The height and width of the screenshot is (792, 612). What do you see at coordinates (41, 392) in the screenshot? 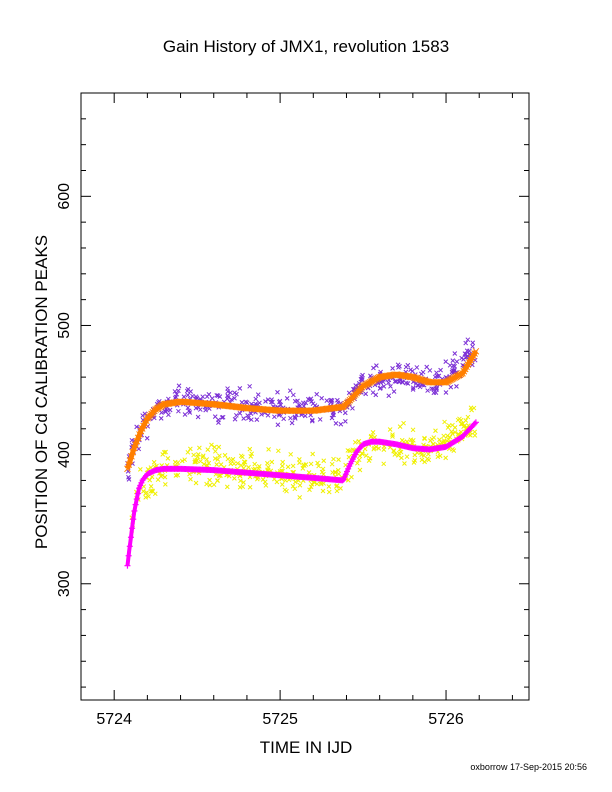
I see `y-axis-label: POSITION OF Cd CALIBRATION PEAKS` at bounding box center [41, 392].